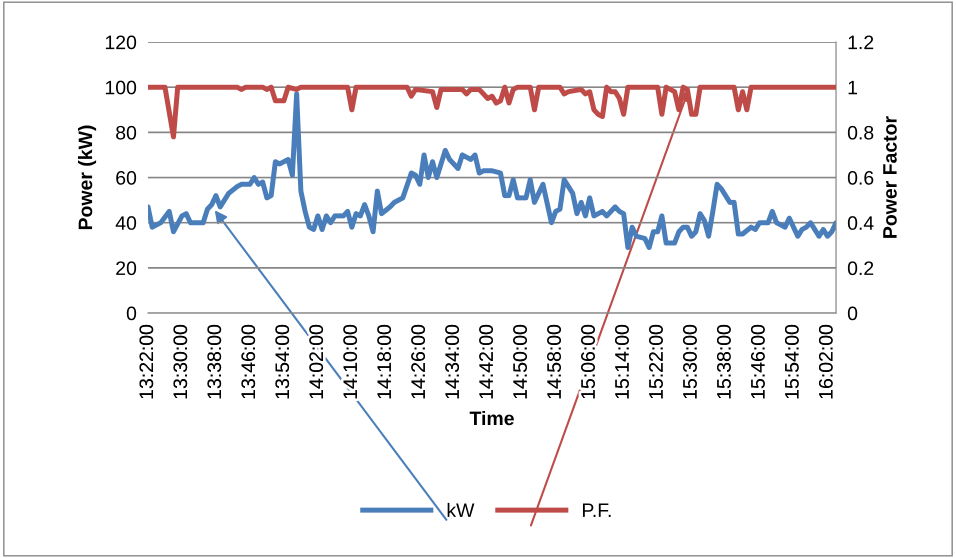 Image resolution: width=956 pixels, height=558 pixels. I want to click on y2-tick-label: 0.4, so click(861, 223).